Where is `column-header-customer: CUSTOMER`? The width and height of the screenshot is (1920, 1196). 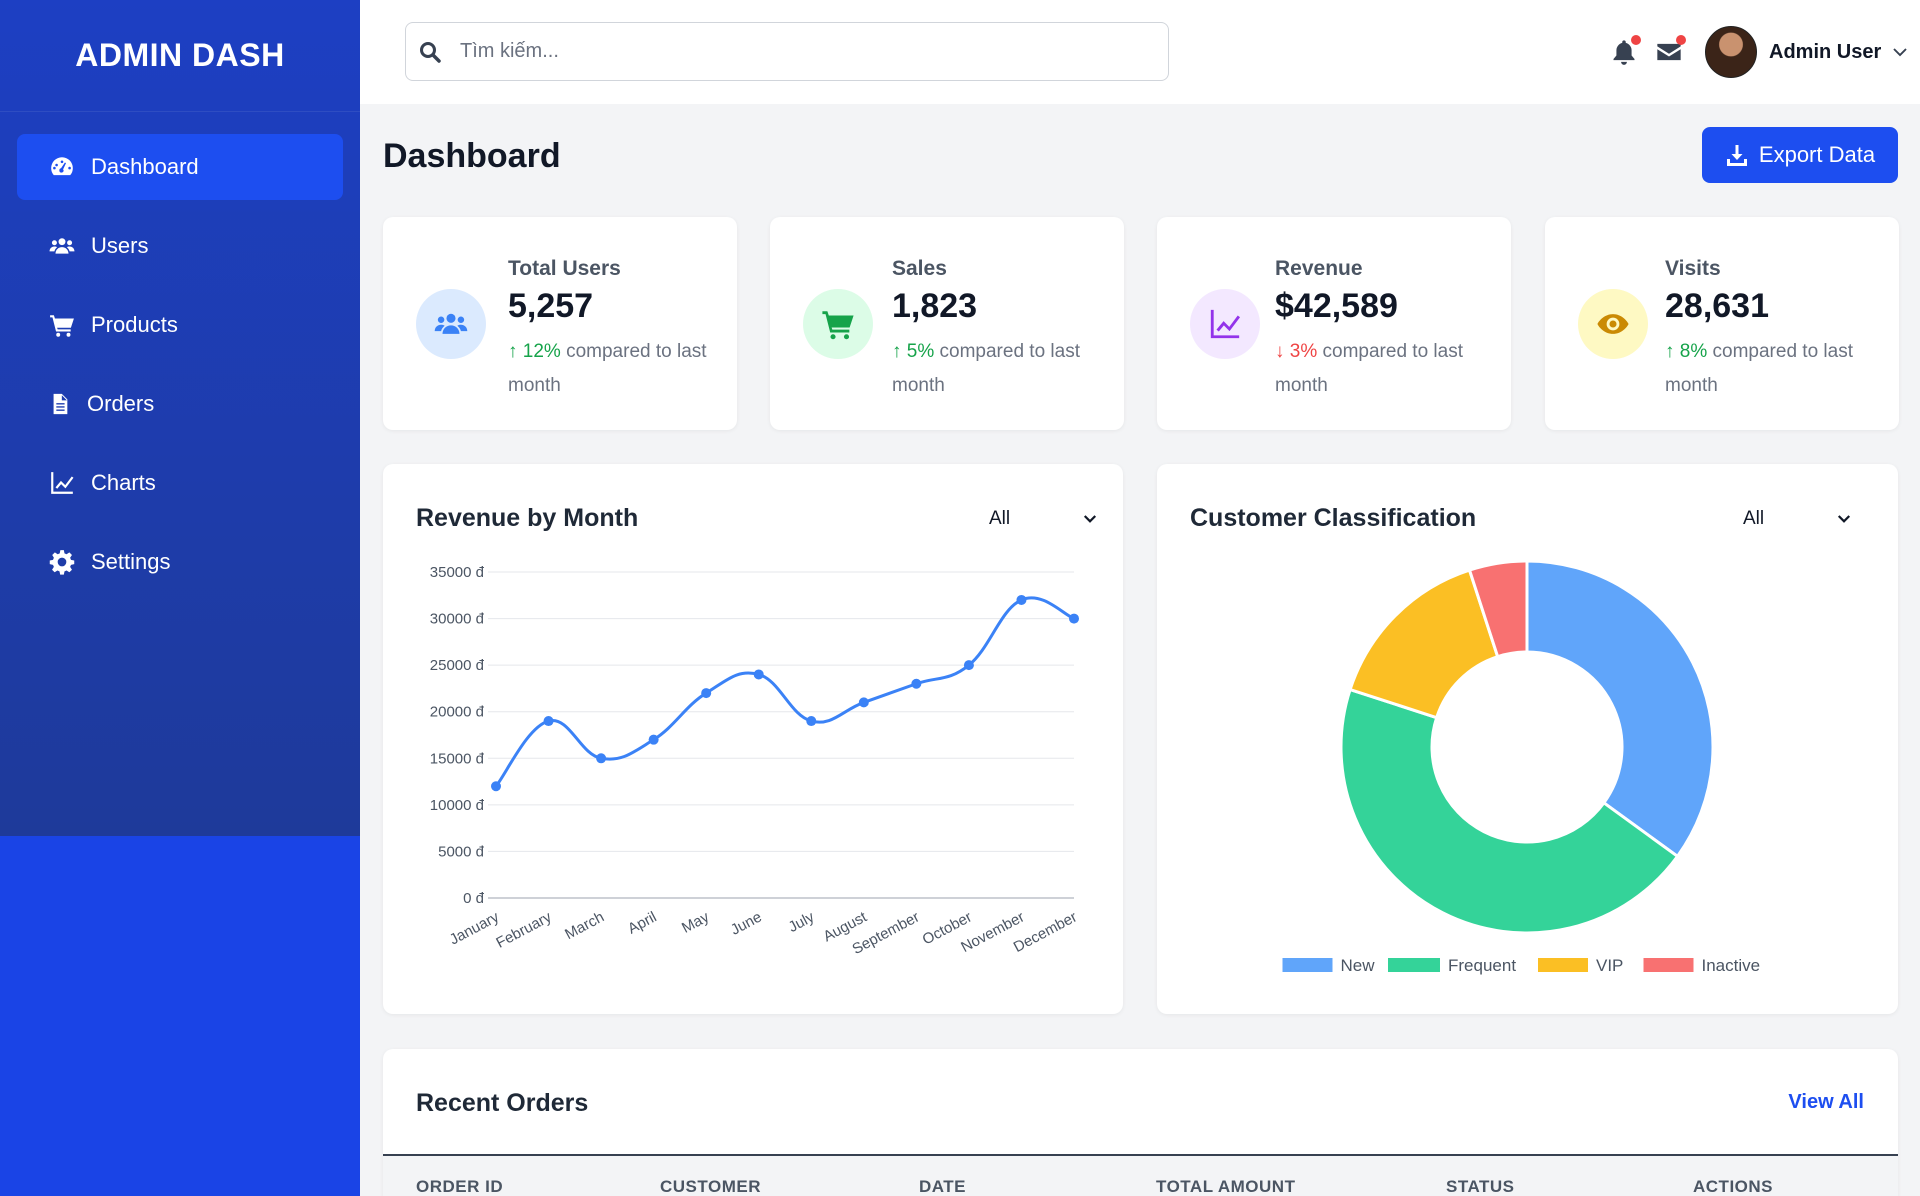 column-header-customer: CUSTOMER is located at coordinates (710, 1186).